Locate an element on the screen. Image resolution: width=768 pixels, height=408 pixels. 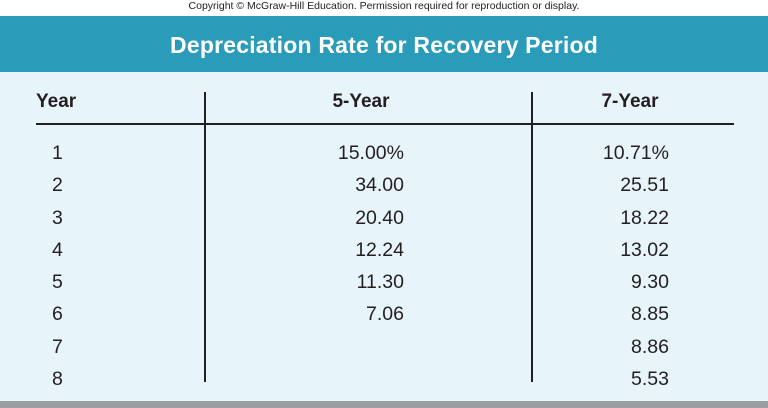
table-row: 6 7.06 8.85 is located at coordinates (384, 317).